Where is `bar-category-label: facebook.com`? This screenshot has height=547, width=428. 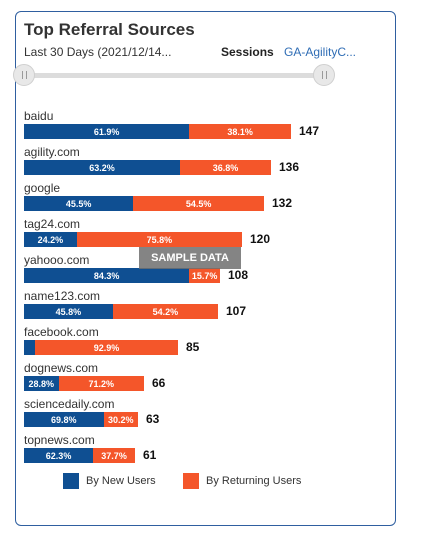
bar-category-label: facebook.com is located at coordinates (61, 332).